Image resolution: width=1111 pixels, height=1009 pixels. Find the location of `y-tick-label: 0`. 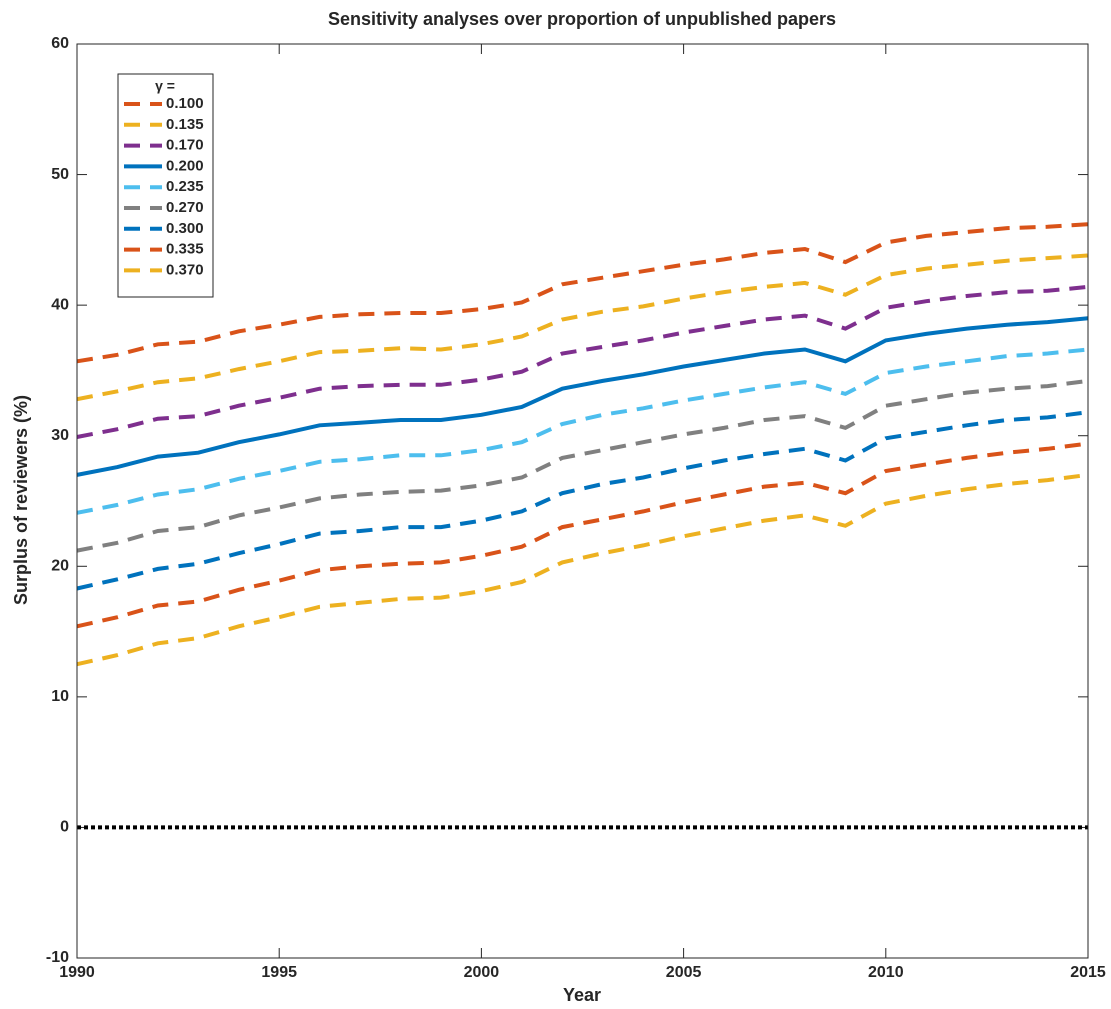

y-tick-label: 0 is located at coordinates (64, 827).